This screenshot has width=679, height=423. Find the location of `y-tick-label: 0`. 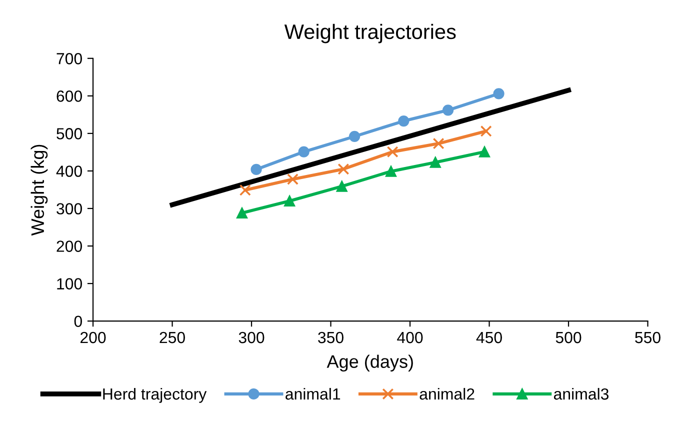

y-tick-label: 0 is located at coordinates (78, 321).